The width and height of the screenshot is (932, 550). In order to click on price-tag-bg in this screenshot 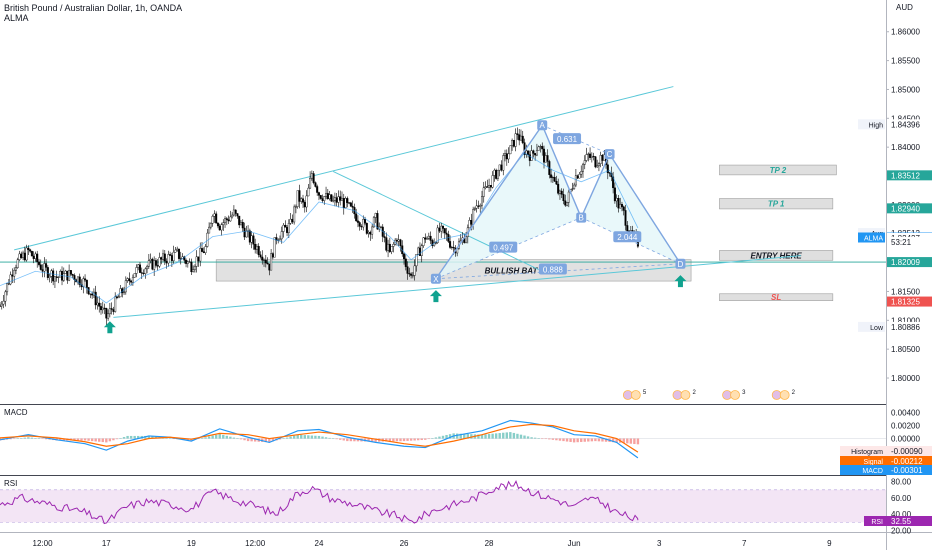, I will do `click(909, 301)`.